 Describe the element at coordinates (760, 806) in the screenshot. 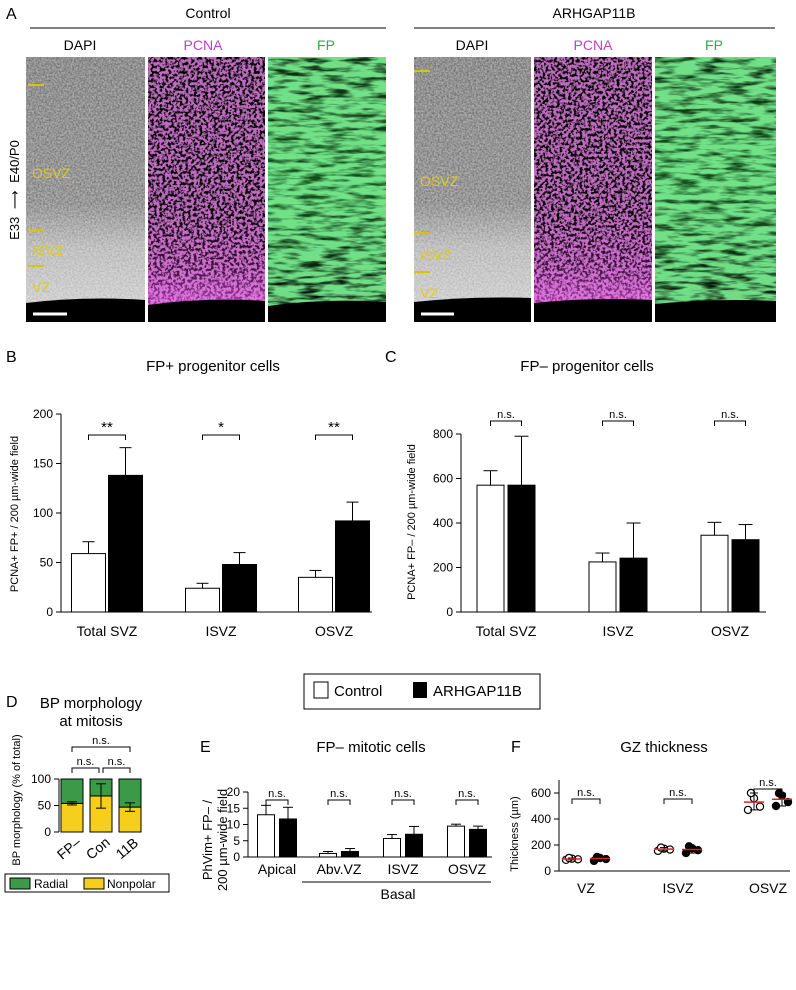

I see `chart-f-point` at that location.